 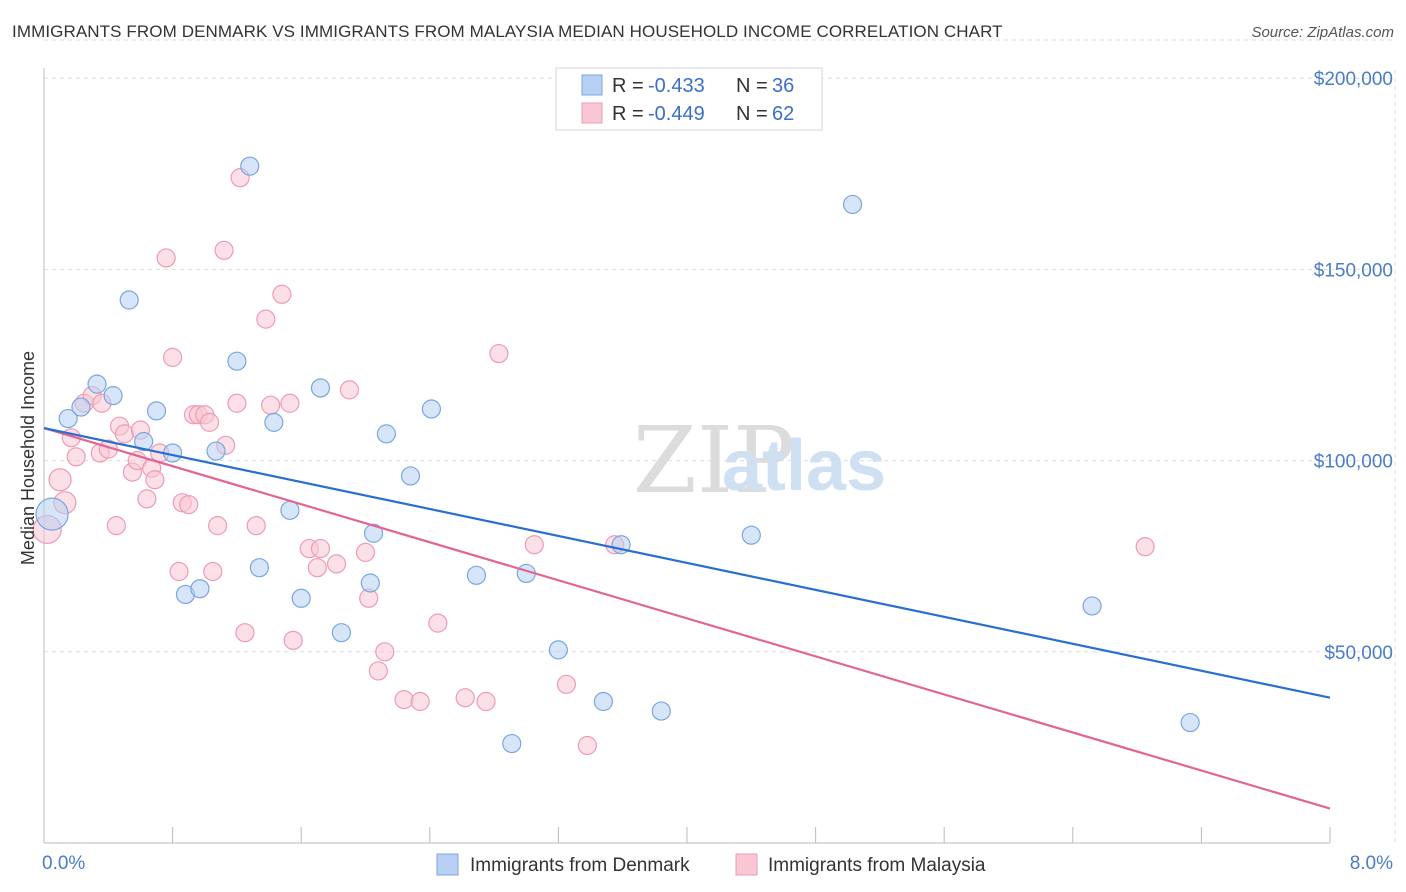 What do you see at coordinates (628, 114) in the screenshot?
I see `legend-r-label-malaysia: R =` at bounding box center [628, 114].